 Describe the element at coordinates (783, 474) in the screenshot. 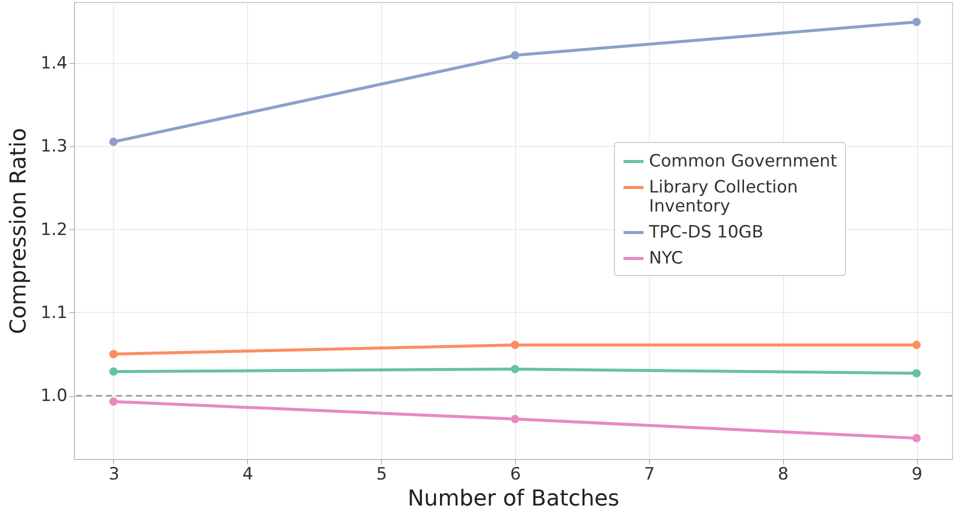

I see `x-tick-label: 8` at that location.